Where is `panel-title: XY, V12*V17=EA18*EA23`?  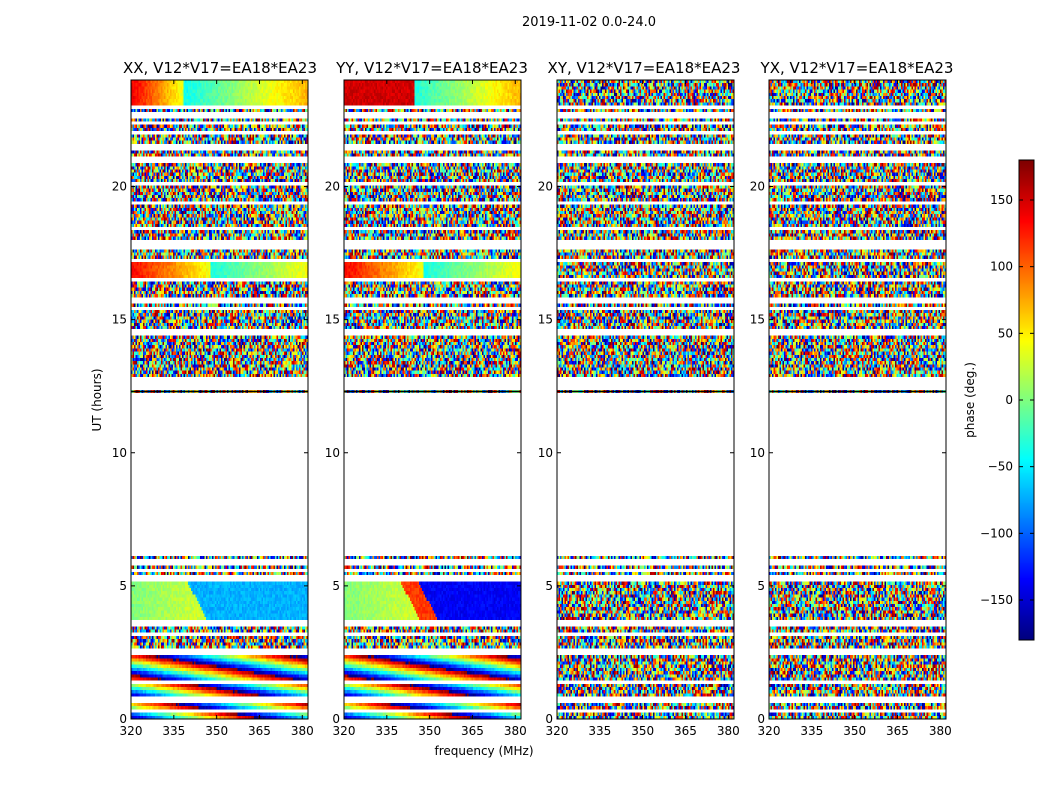 panel-title: XY, V12*V17=EA18*EA23 is located at coordinates (644, 68).